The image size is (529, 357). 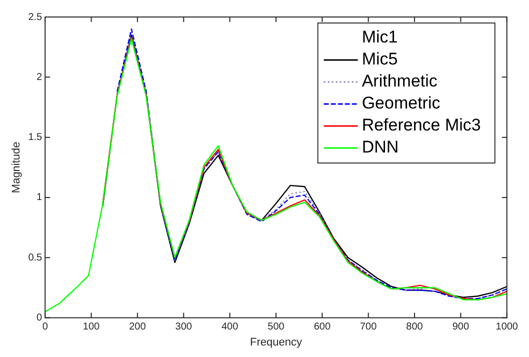 What do you see at coordinates (39, 198) in the screenshot?
I see `y-tick-label: 1` at bounding box center [39, 198].